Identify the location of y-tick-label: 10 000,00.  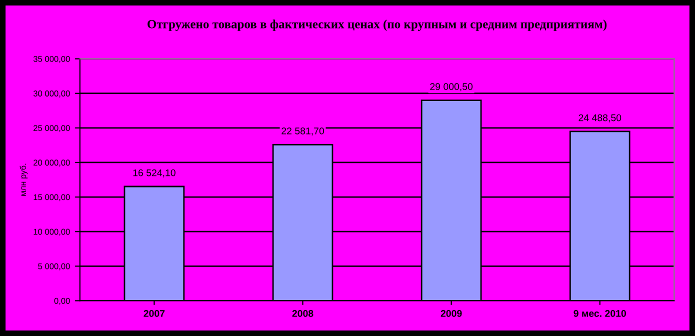
(52, 232).